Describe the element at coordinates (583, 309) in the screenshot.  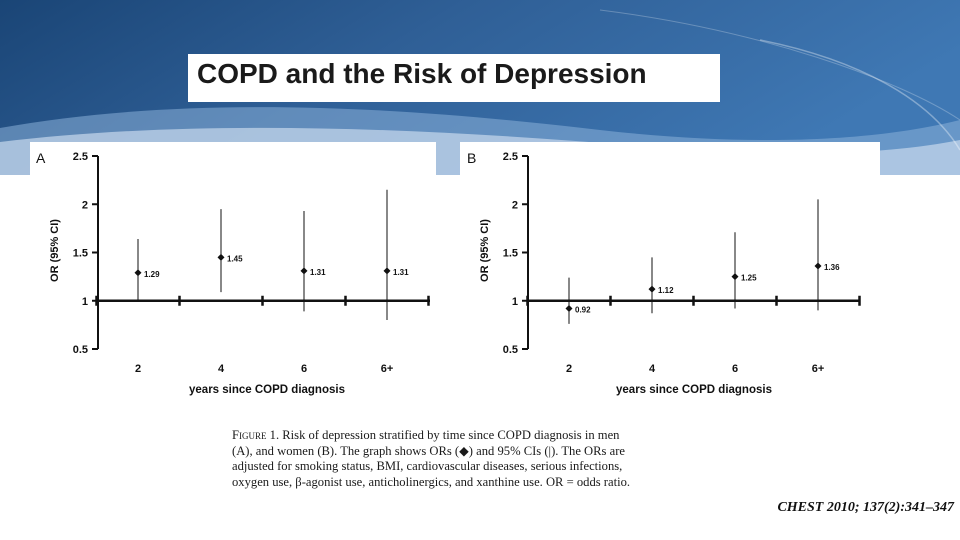
I see `or-value-label: 0.92` at that location.